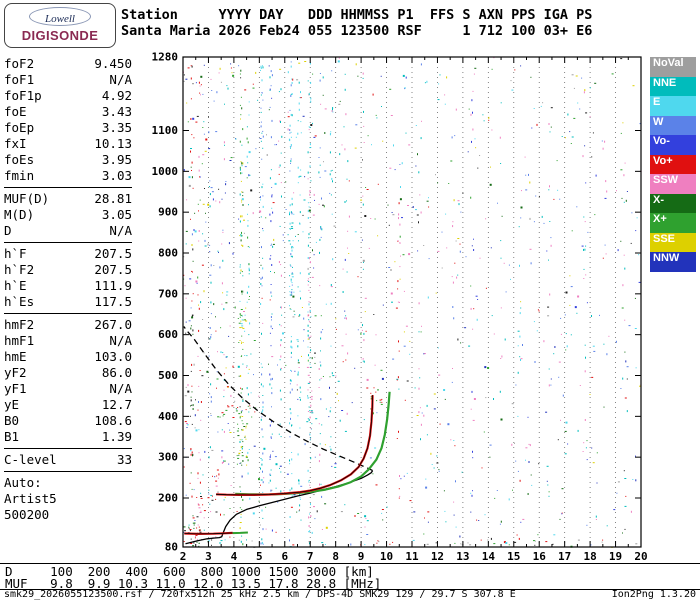  What do you see at coordinates (673, 223) in the screenshot?
I see `legend-item-x: X+` at bounding box center [673, 223].